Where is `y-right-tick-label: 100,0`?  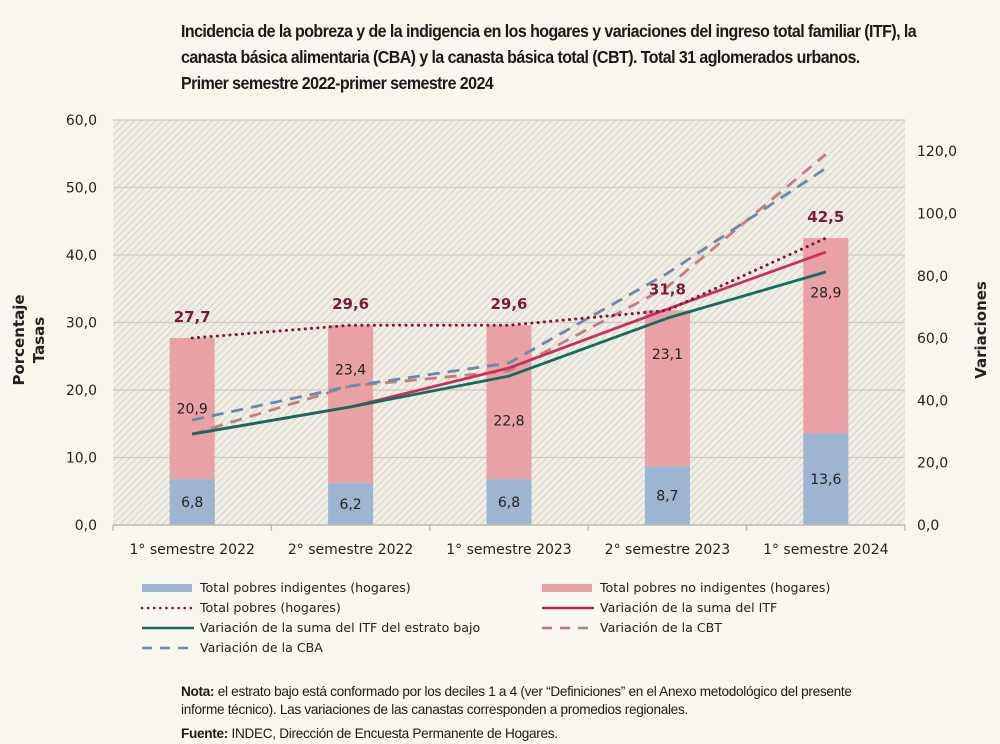
y-right-tick-label: 100,0 is located at coordinates (937, 214).